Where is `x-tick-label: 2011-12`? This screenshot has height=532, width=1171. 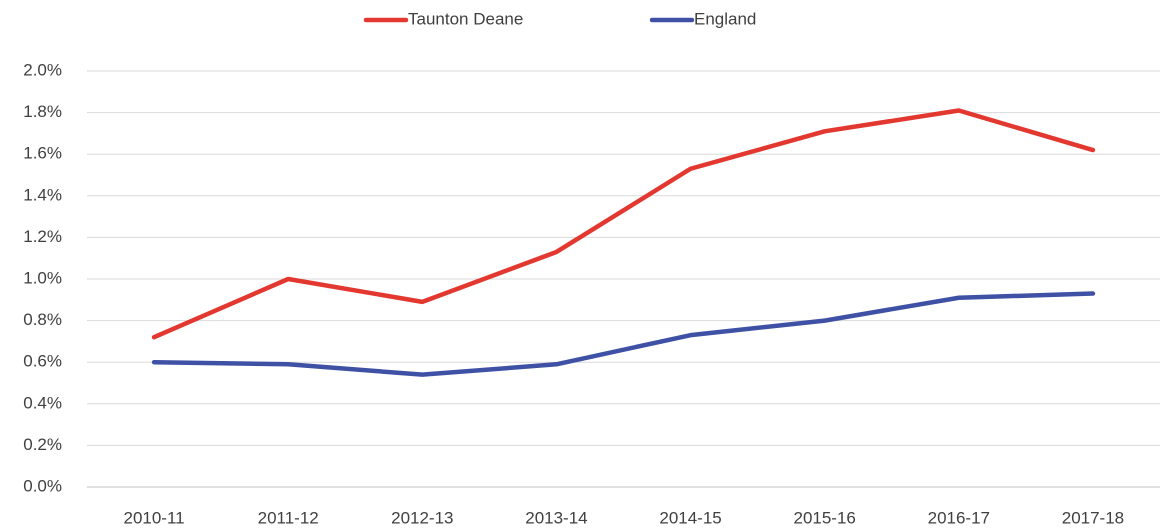 x-tick-label: 2011-12 is located at coordinates (288, 517).